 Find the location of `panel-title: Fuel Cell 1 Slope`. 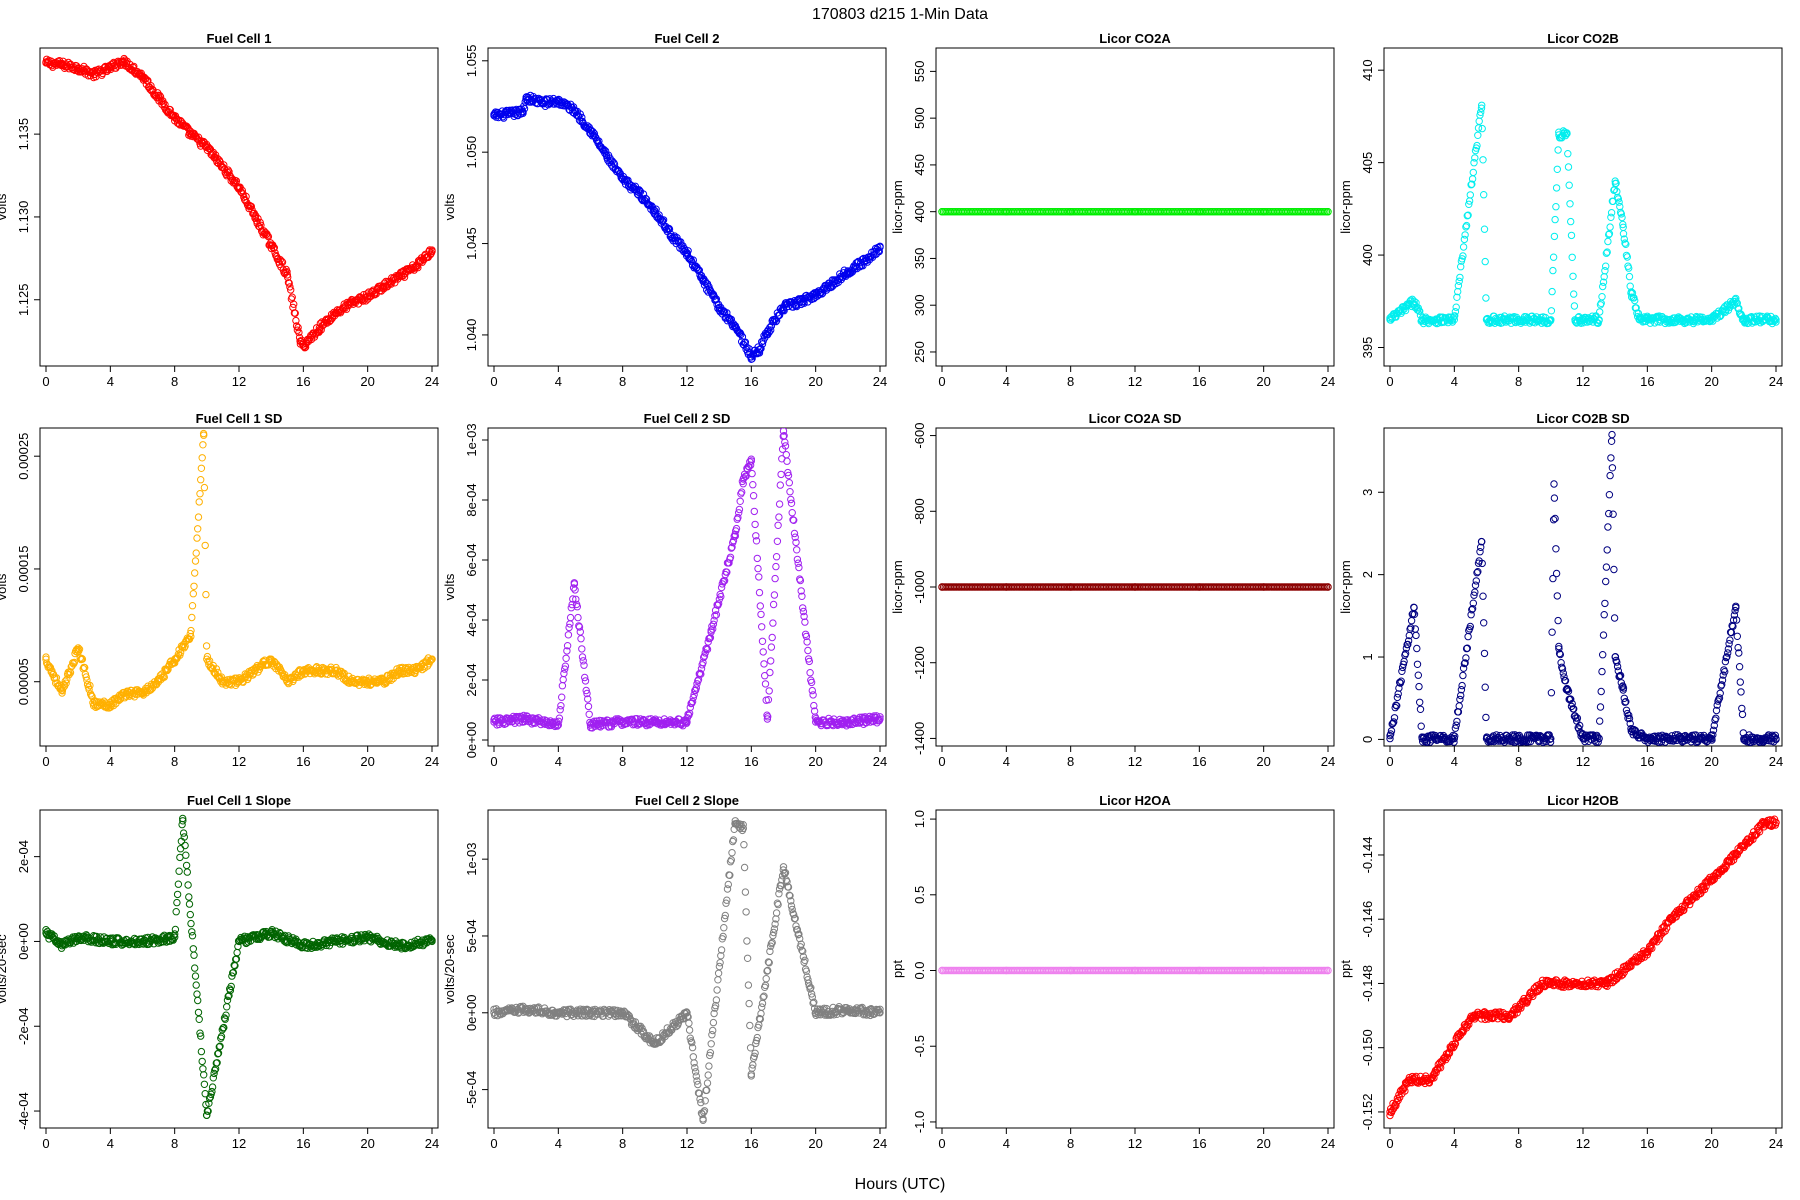

panel-title: Fuel Cell 1 Slope is located at coordinates (239, 800).